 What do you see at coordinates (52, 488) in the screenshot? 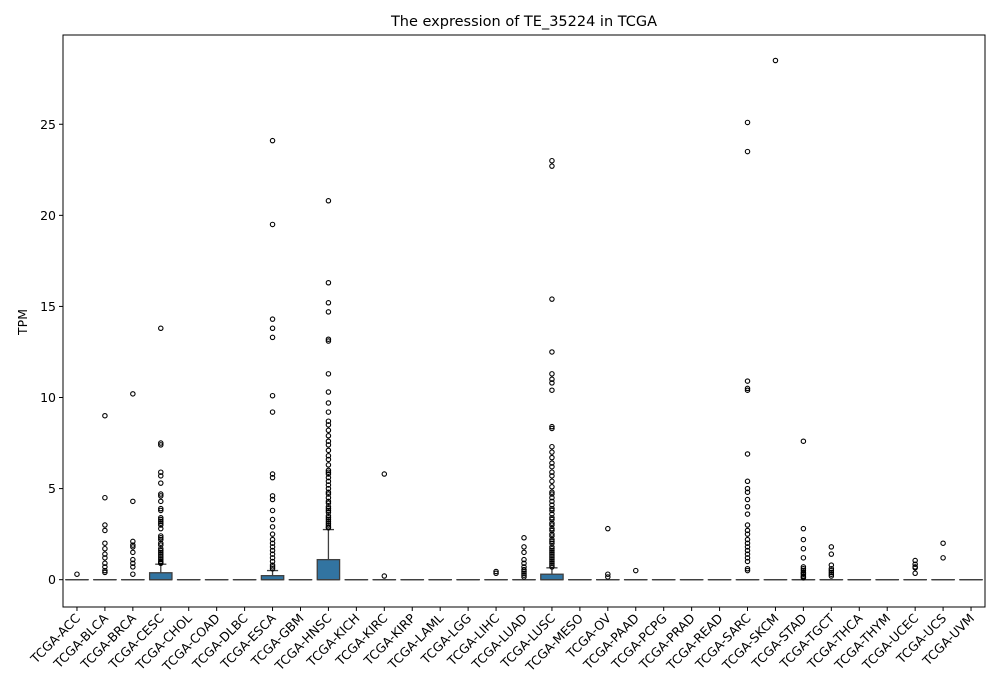
I see `y-tick-label: 5` at bounding box center [52, 488].